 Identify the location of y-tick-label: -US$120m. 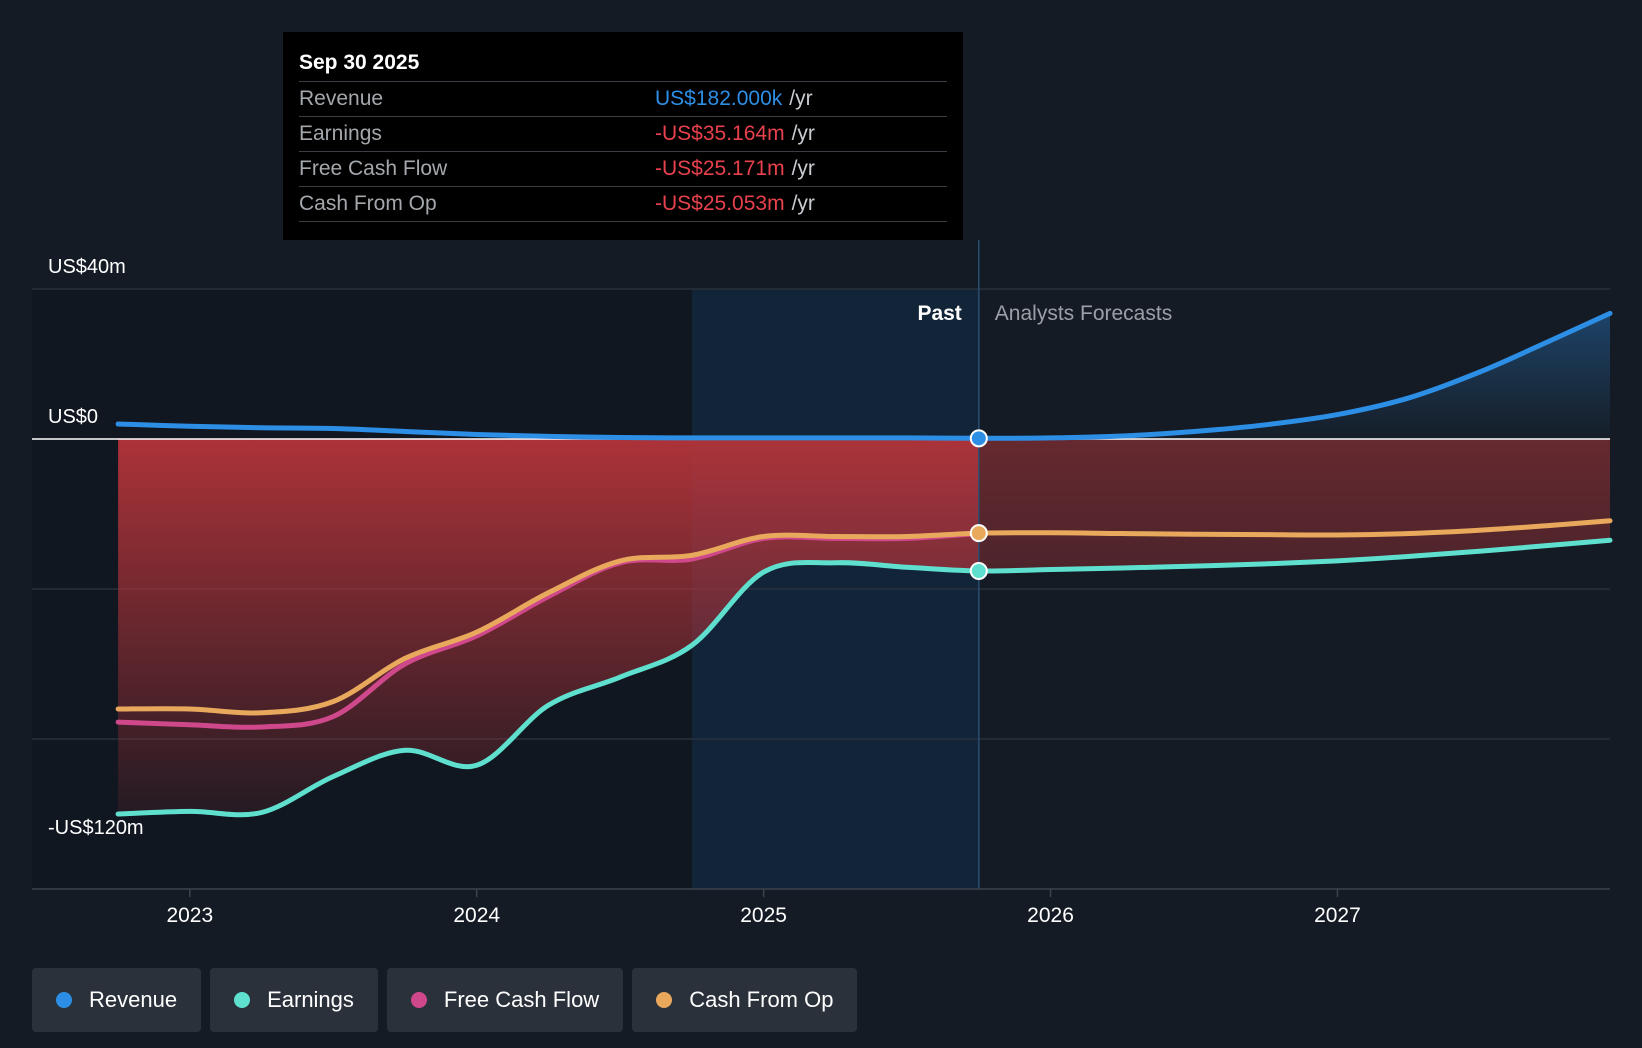
(96, 828).